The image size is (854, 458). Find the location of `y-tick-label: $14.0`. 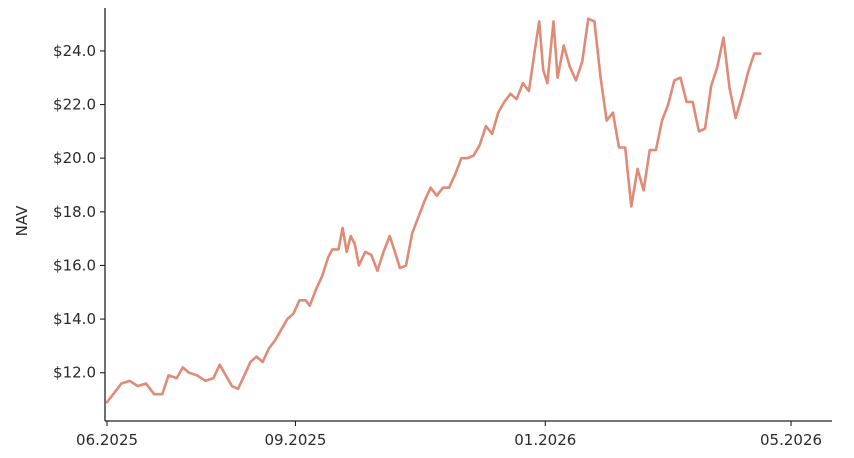

y-tick-label: $14.0 is located at coordinates (74, 319).